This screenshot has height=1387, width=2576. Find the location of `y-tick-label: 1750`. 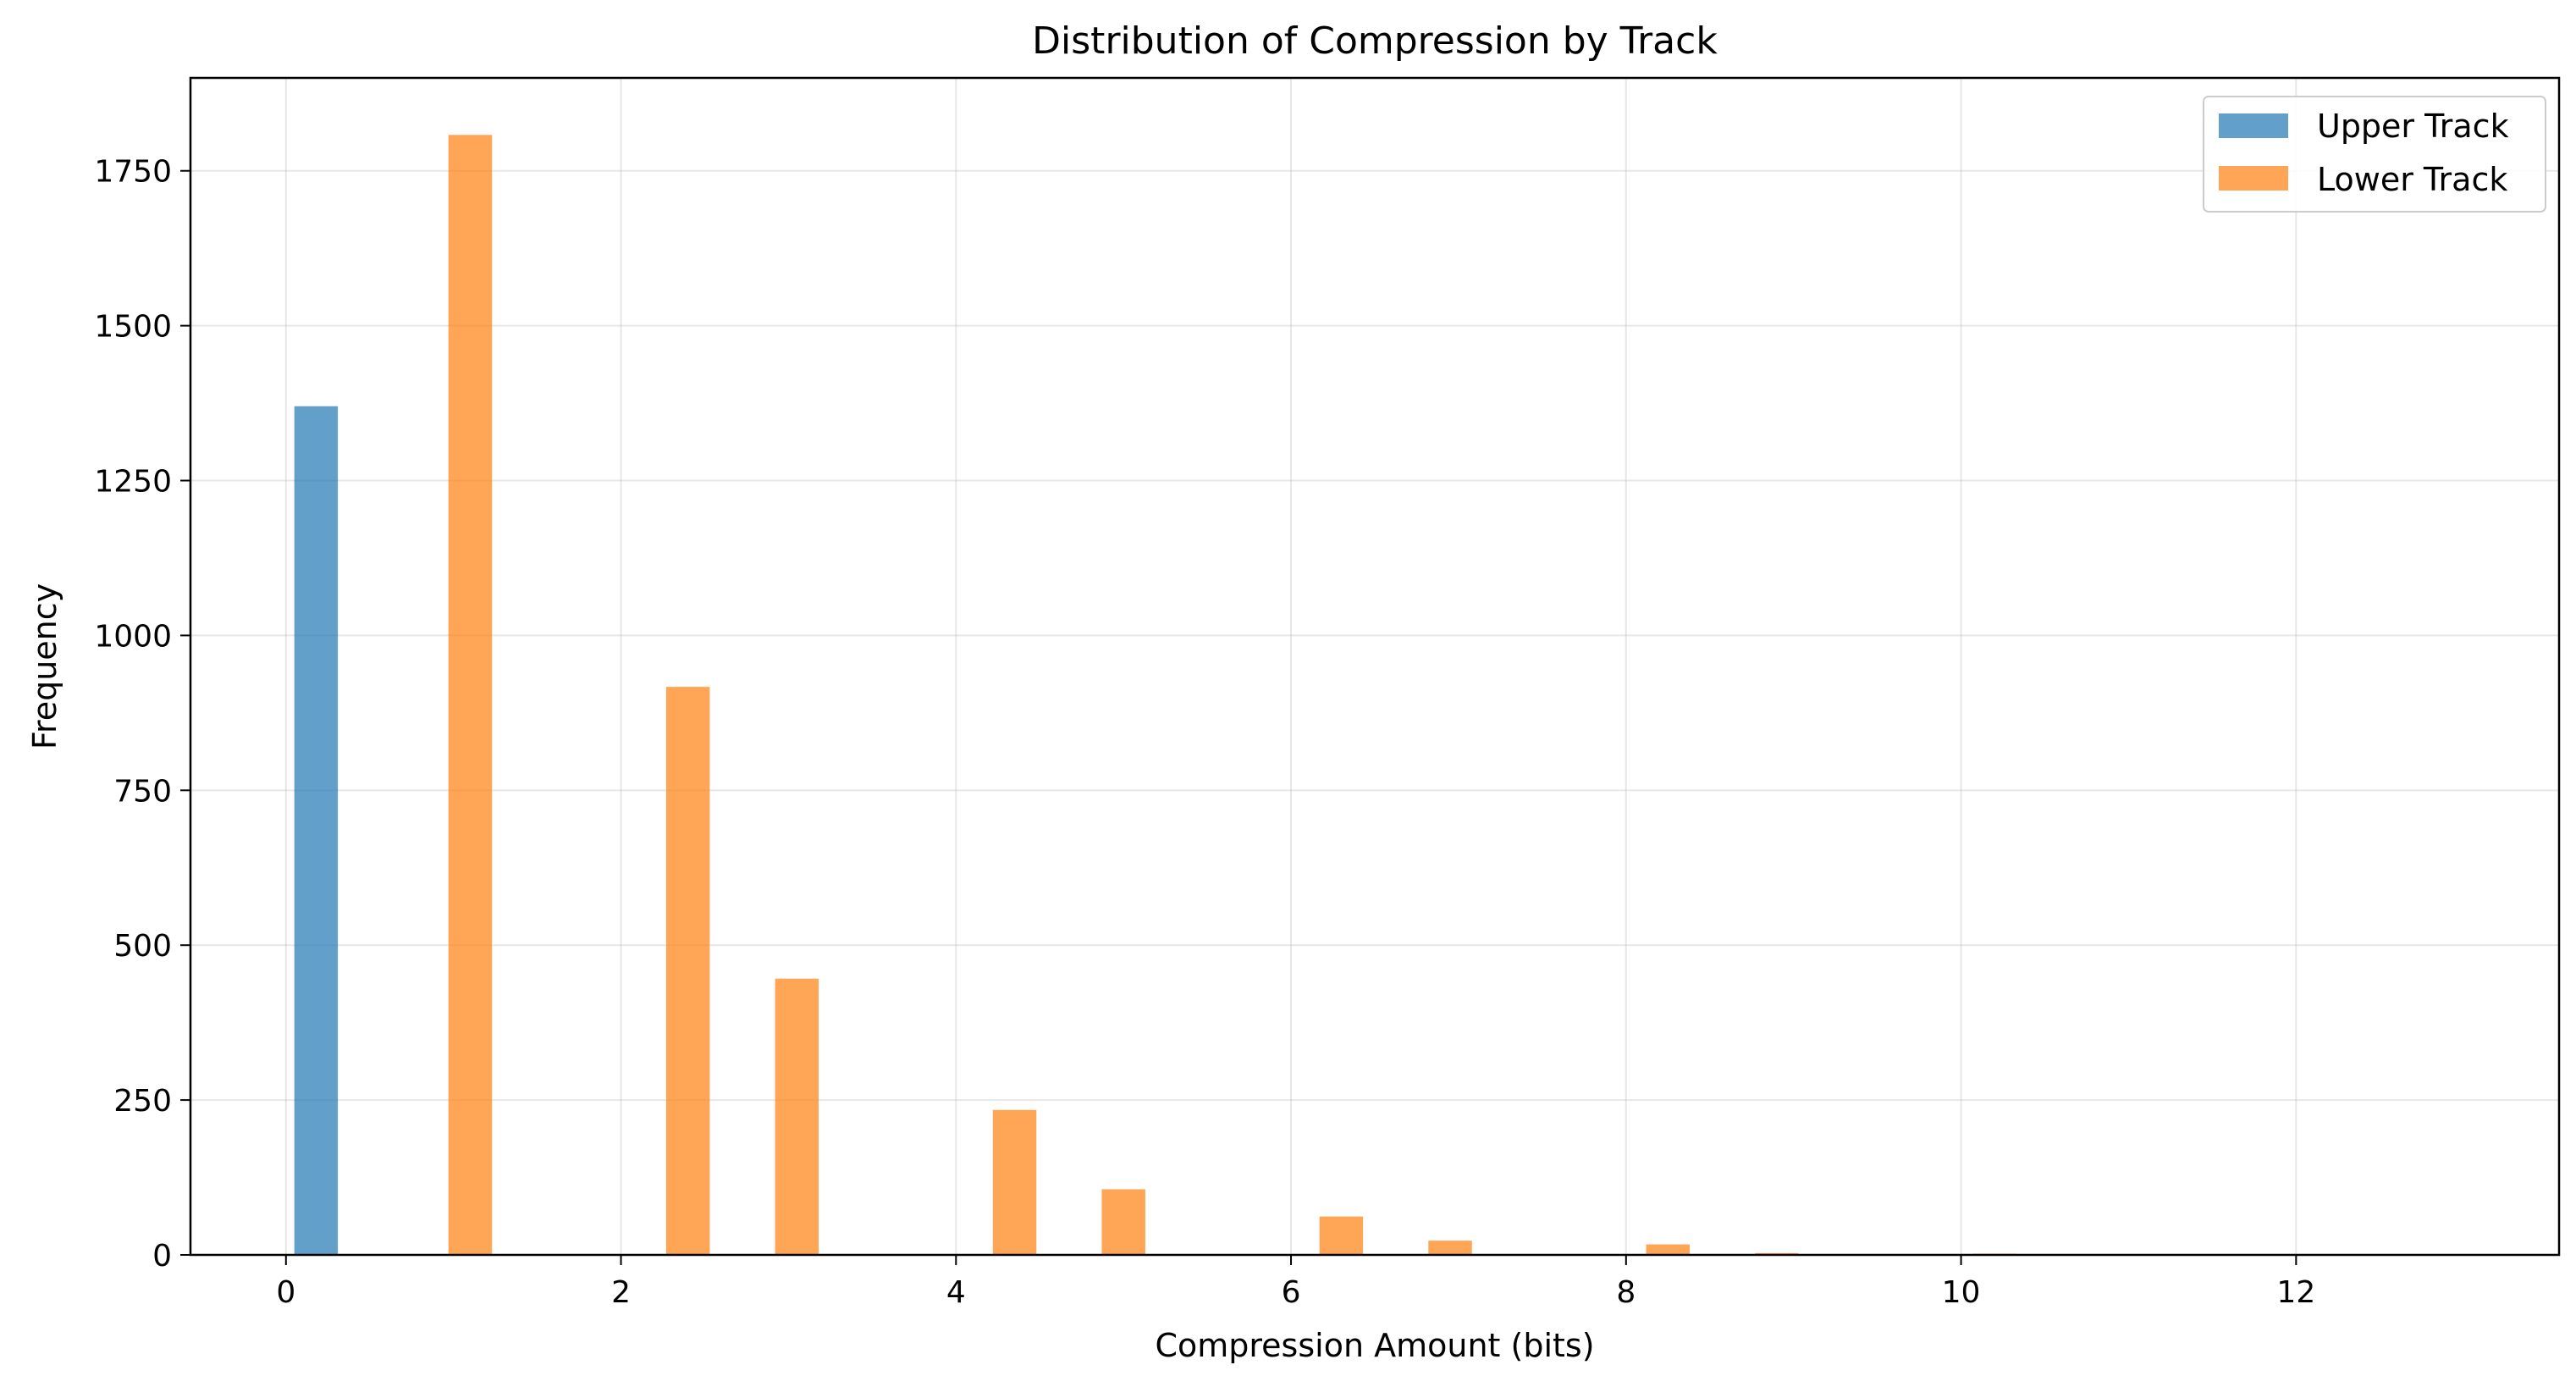

y-tick-label: 1750 is located at coordinates (133, 172).